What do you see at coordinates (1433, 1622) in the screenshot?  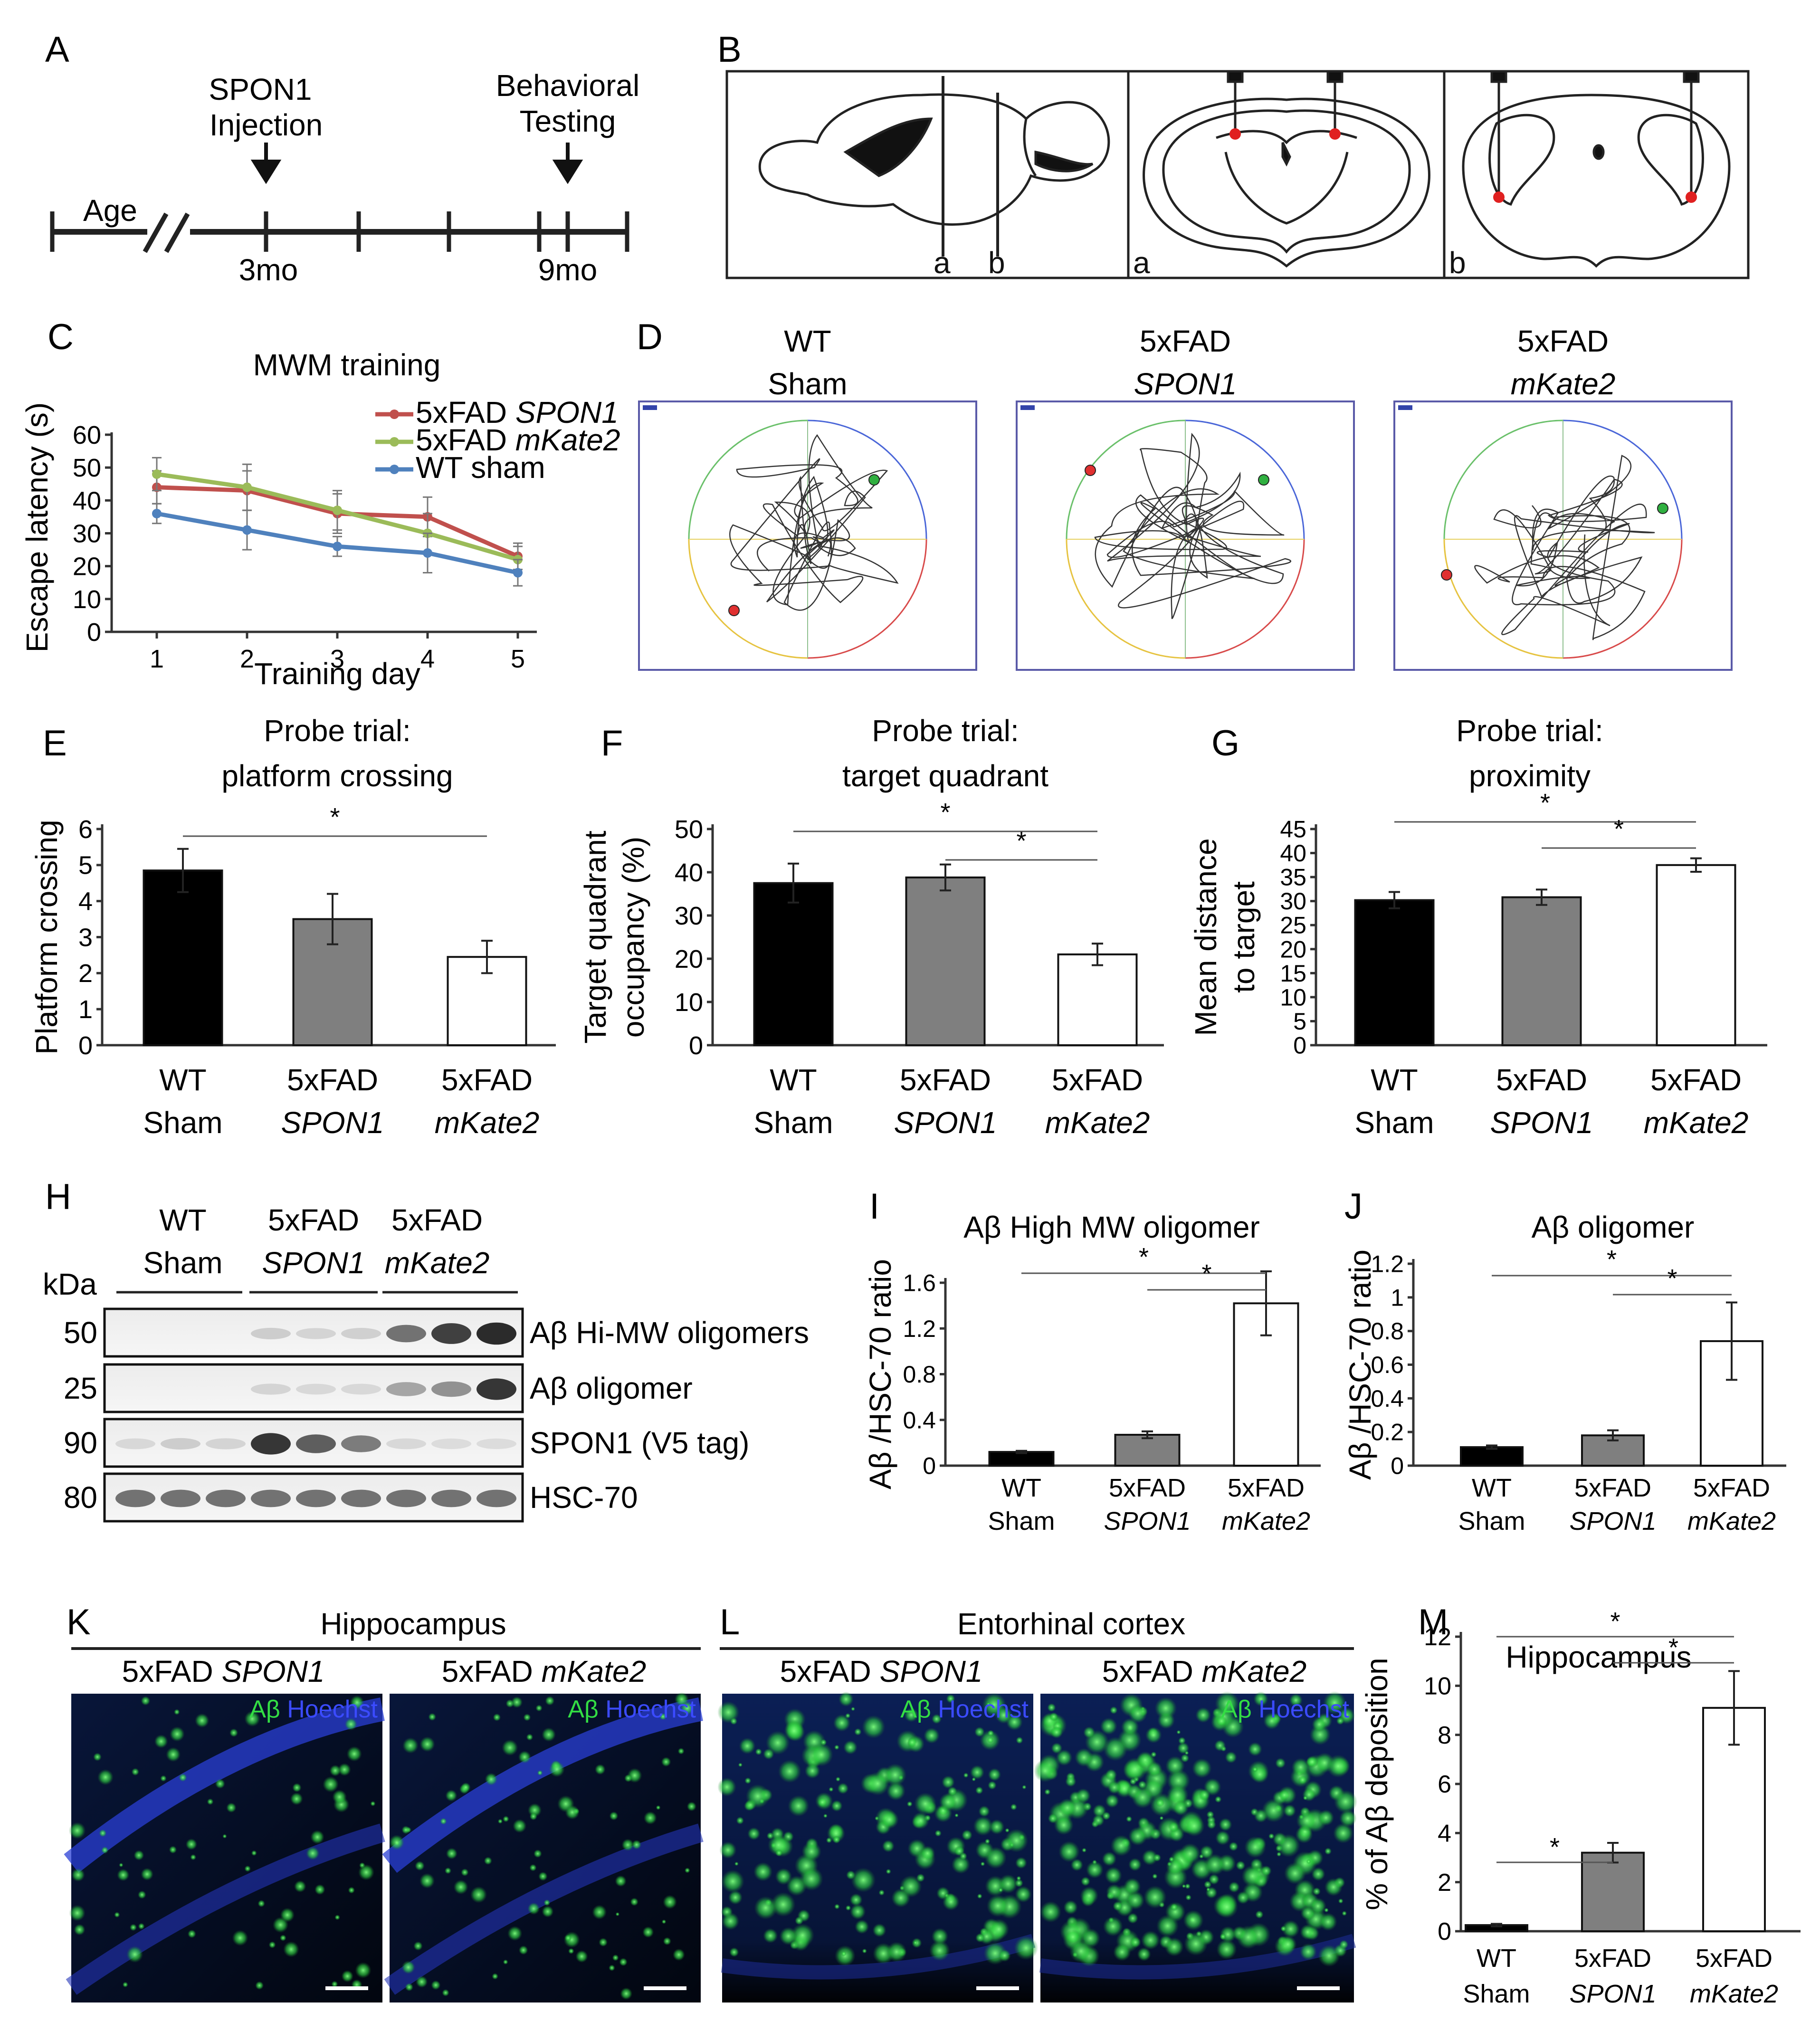 I see `panel-label-m: M` at bounding box center [1433, 1622].